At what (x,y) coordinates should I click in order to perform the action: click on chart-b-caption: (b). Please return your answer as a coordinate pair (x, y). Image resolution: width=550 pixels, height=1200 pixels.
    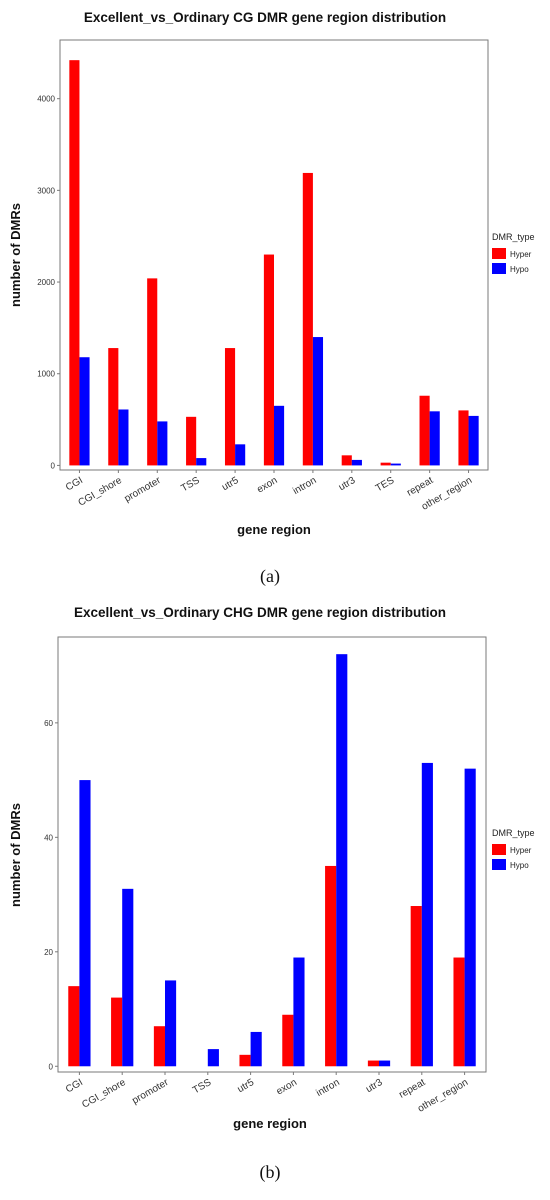
    Looking at the image, I should click on (270, 1172).